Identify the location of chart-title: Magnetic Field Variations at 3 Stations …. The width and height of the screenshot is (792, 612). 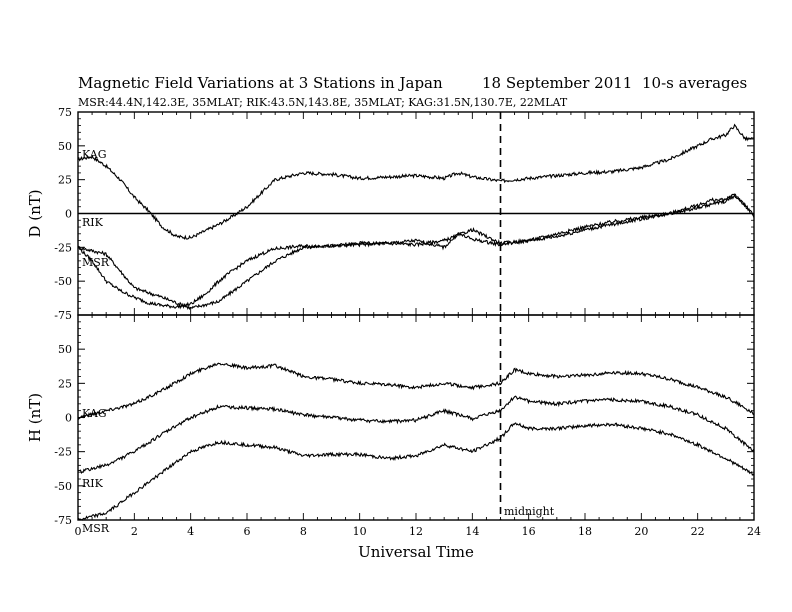
(260, 83).